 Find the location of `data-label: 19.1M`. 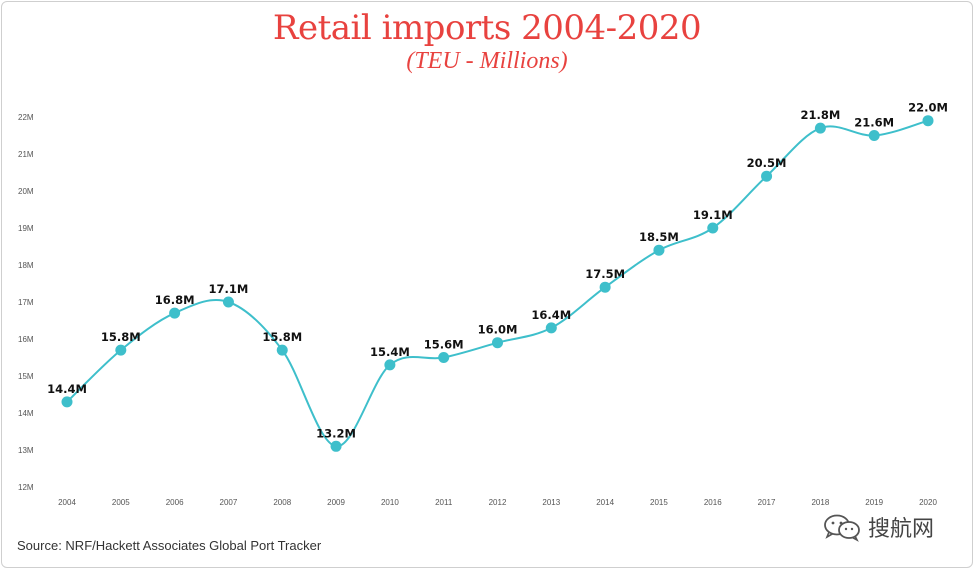

data-label: 19.1M is located at coordinates (713, 215).